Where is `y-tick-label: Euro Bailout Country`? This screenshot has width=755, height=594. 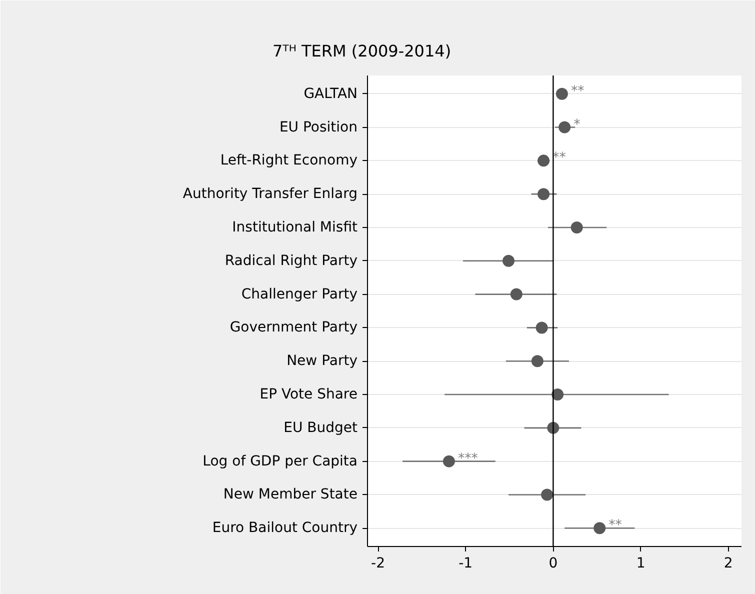 y-tick-label: Euro Bailout Country is located at coordinates (285, 528).